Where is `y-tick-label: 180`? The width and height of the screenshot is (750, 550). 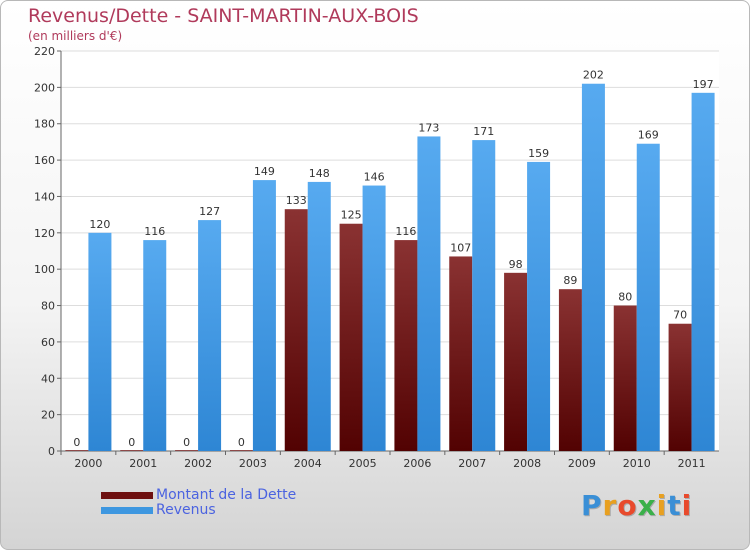
y-tick-label: 180 is located at coordinates (44, 124).